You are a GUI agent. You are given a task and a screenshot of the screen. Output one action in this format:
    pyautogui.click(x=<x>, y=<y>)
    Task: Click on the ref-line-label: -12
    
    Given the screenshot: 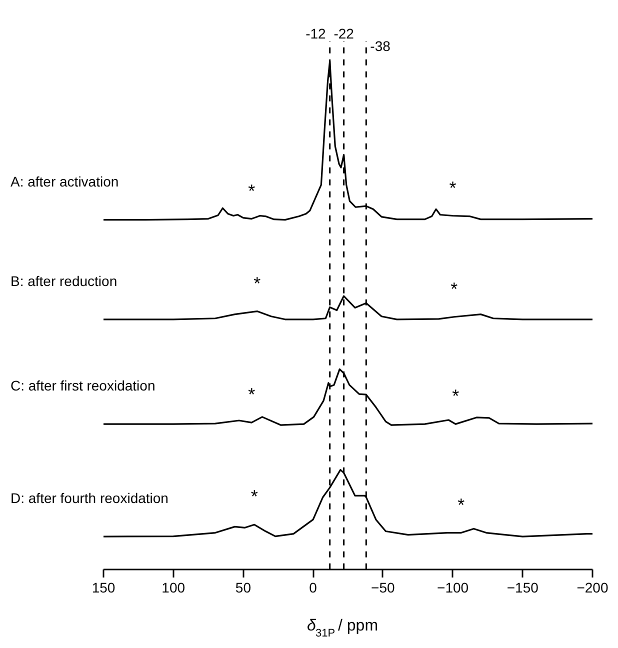 What is the action you would take?
    pyautogui.click(x=316, y=33)
    